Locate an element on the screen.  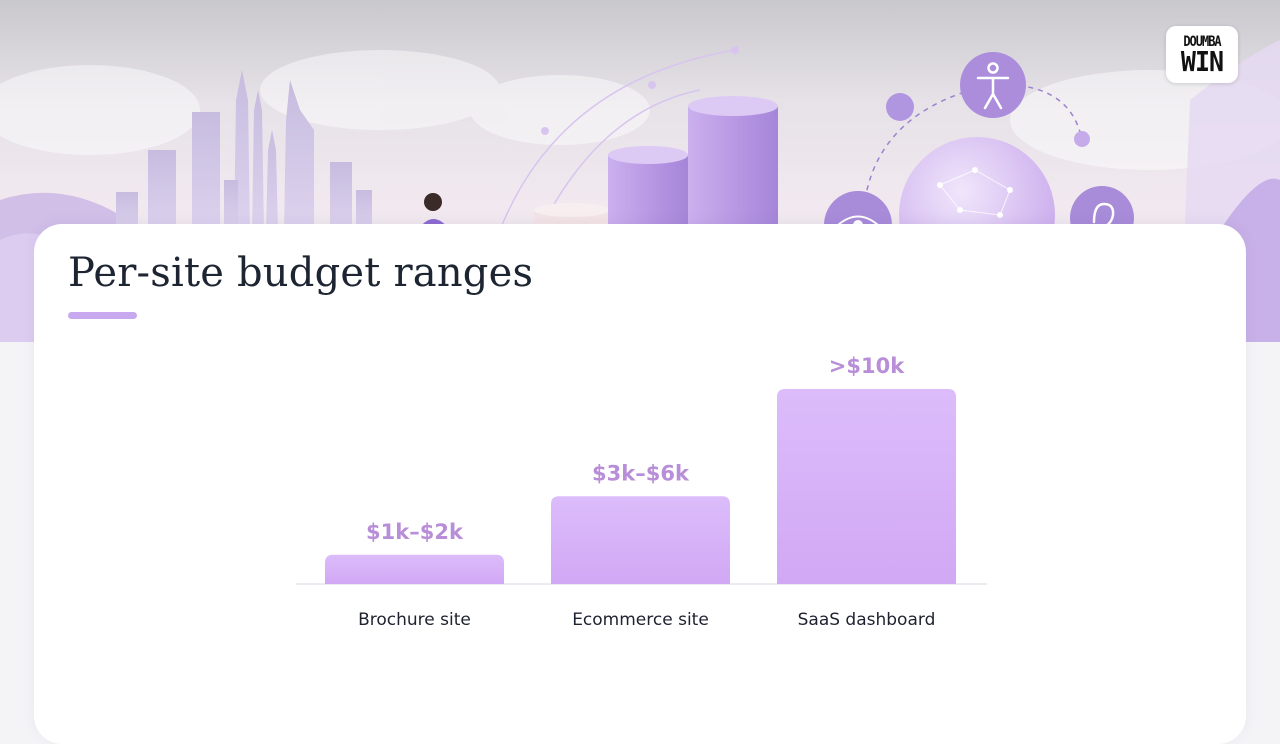
bar-value-label: $3k–$6k is located at coordinates (641, 473).